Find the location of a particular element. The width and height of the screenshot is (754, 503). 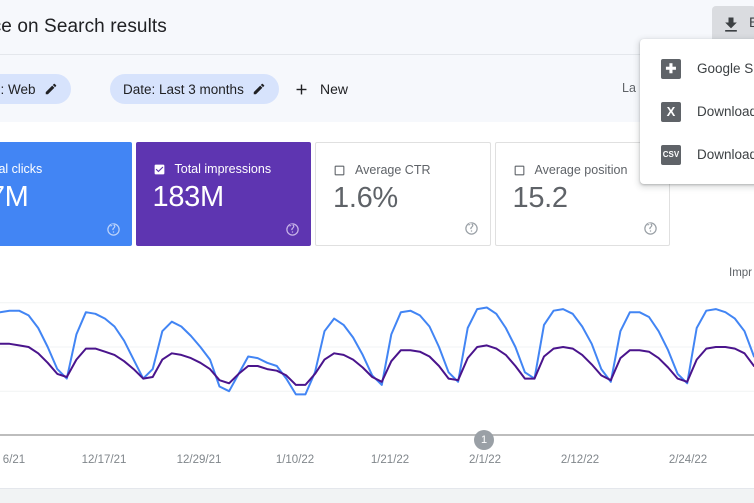

plus-icon is located at coordinates (301, 89).